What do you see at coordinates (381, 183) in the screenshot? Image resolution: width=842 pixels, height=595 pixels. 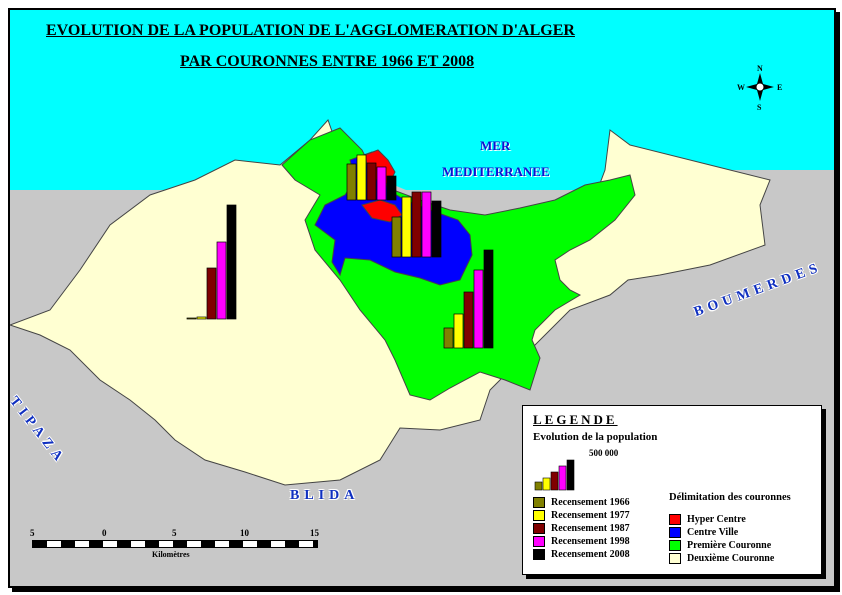 I see `bar-hyper-centre-1998` at bounding box center [381, 183].